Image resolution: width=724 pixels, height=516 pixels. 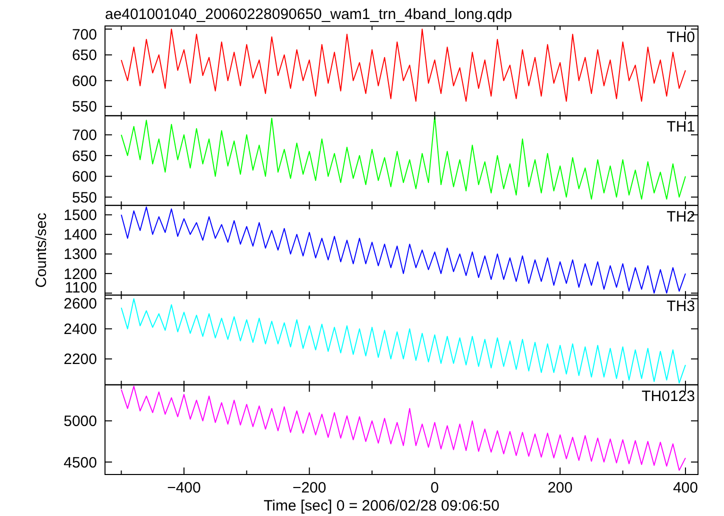 I want to click on y-tick-label: 5000, so click(x=80, y=421).